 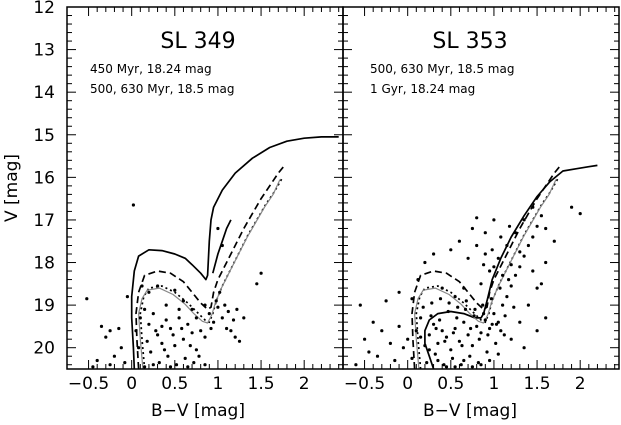 I want to click on x-tick-label-sl349: −0.5, so click(x=88, y=384).